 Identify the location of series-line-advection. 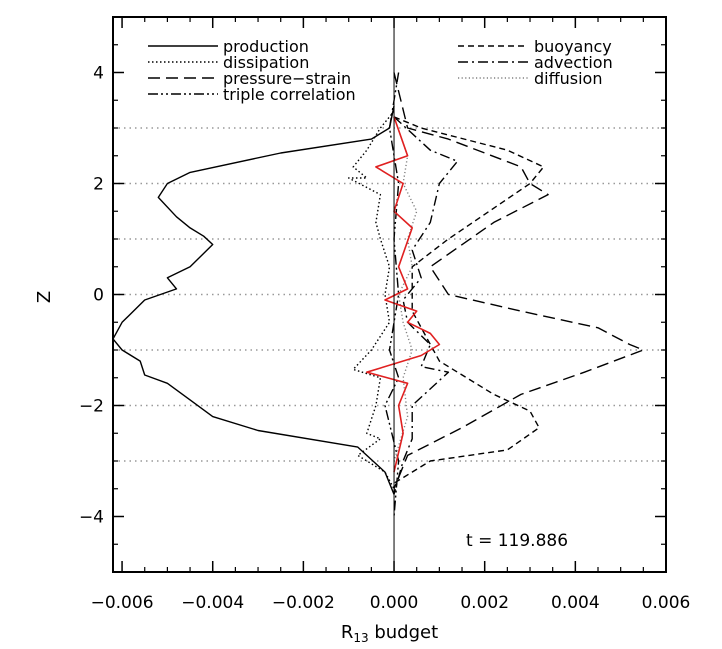
(426, 305).